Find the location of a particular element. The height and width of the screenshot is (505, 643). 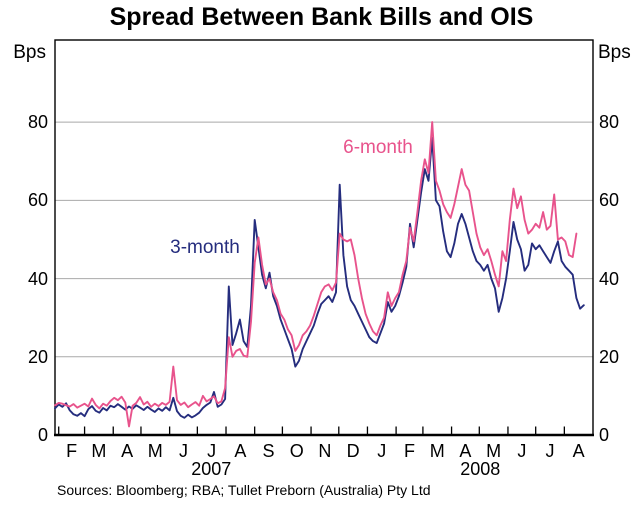

x-tick-label-month: D is located at coordinates (353, 451).